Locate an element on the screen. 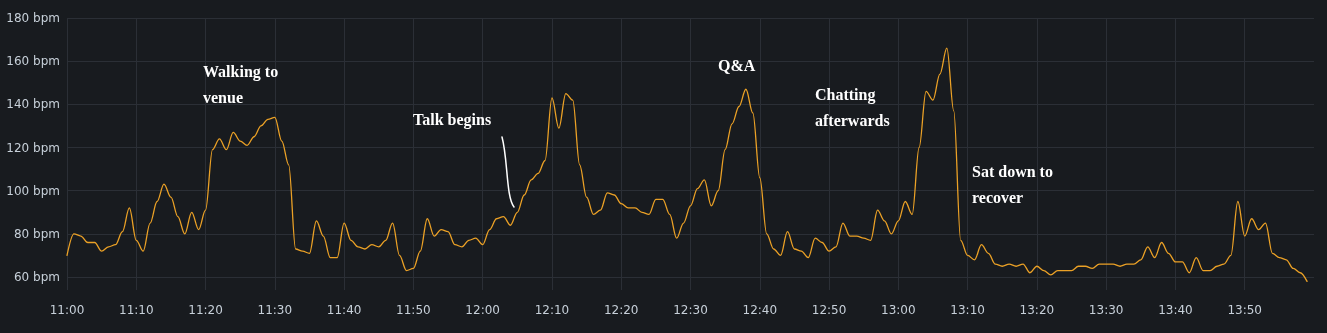 The width and height of the screenshot is (1327, 333). annotation: Talk begins is located at coordinates (452, 119).